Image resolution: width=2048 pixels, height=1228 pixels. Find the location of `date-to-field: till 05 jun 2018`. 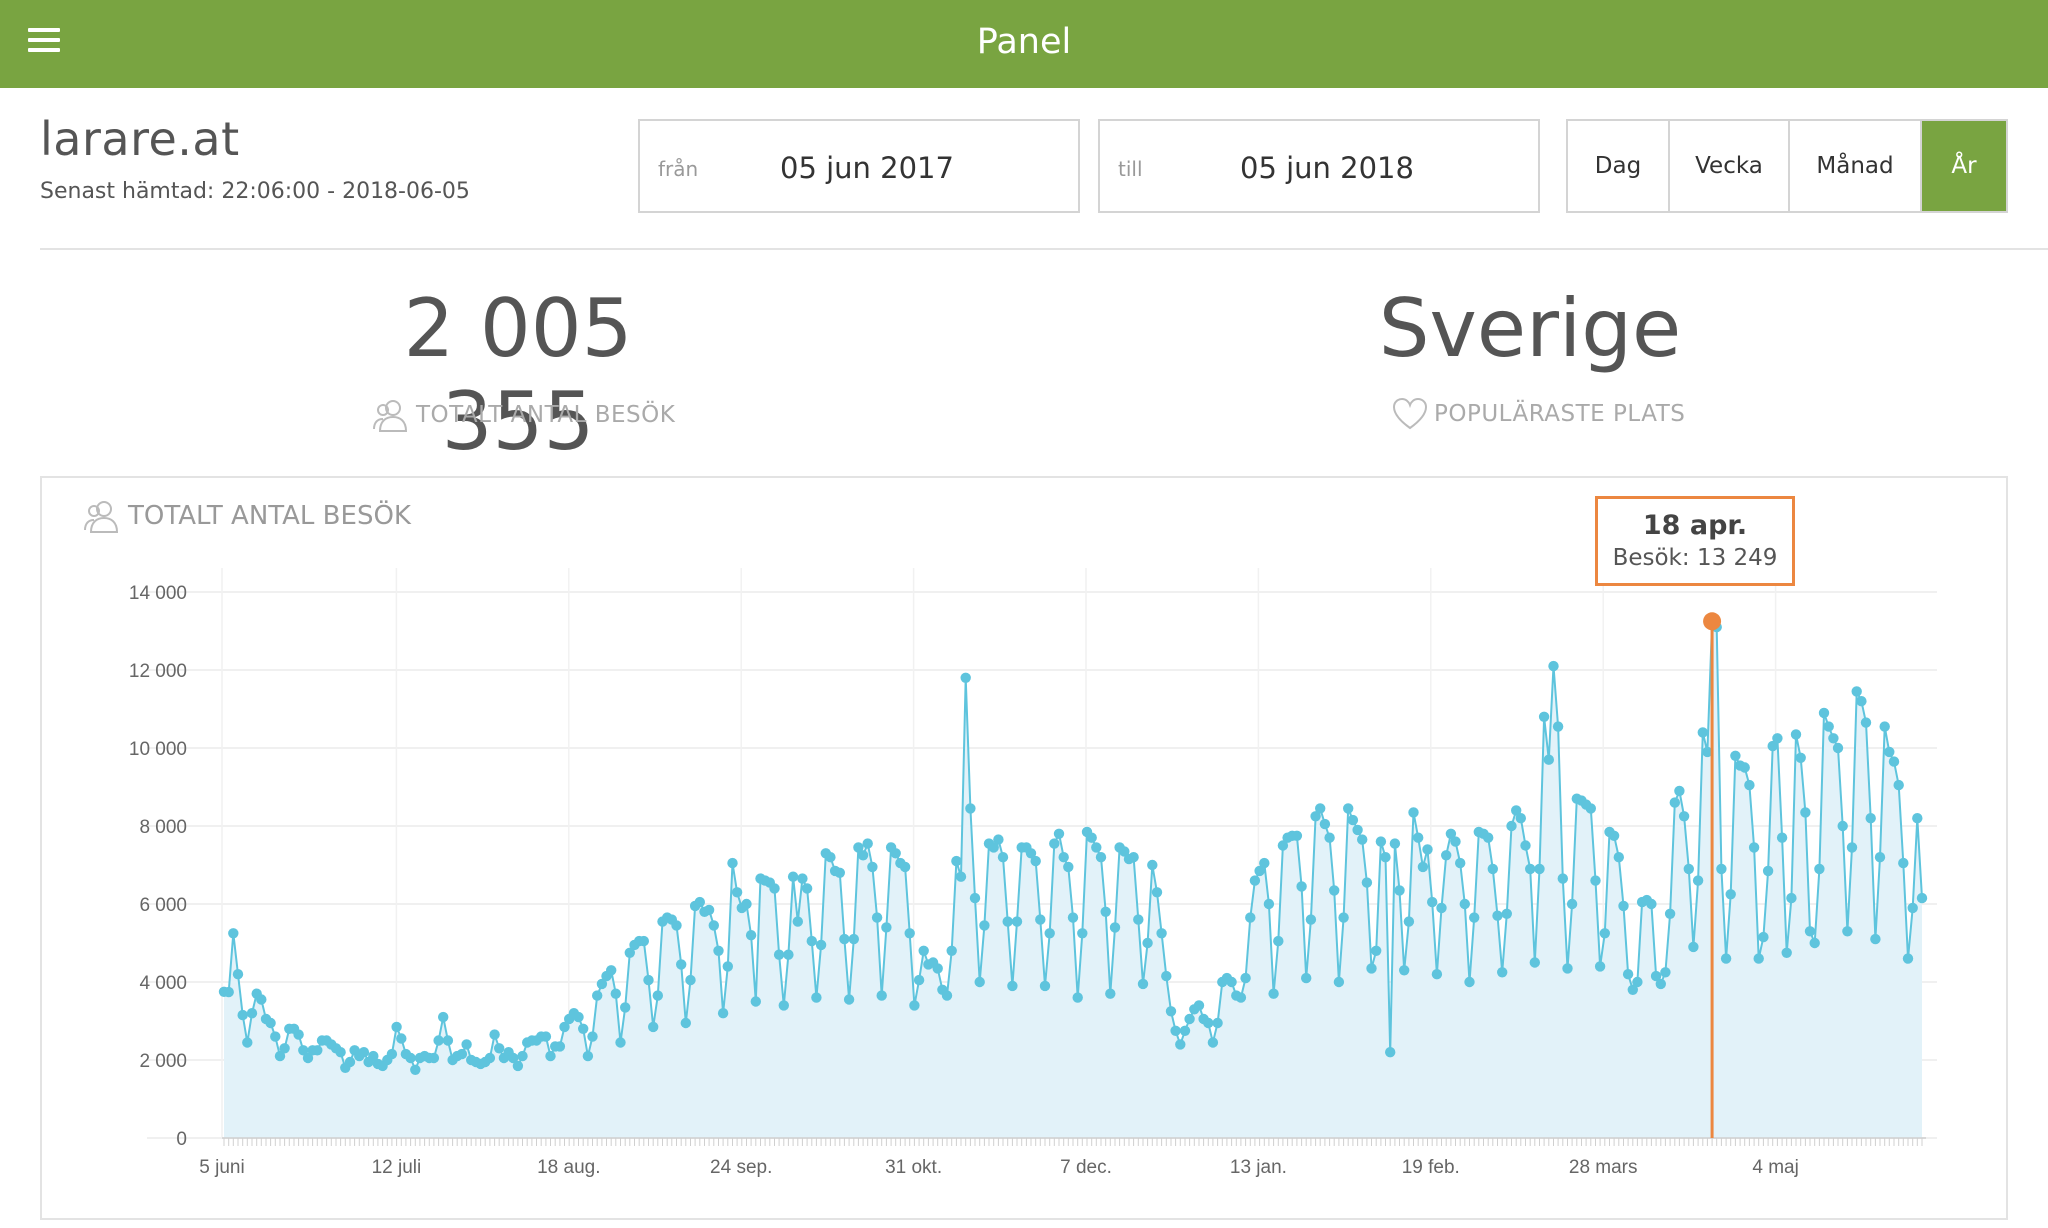

date-to-field: till 05 jun 2018 is located at coordinates (1319, 166).